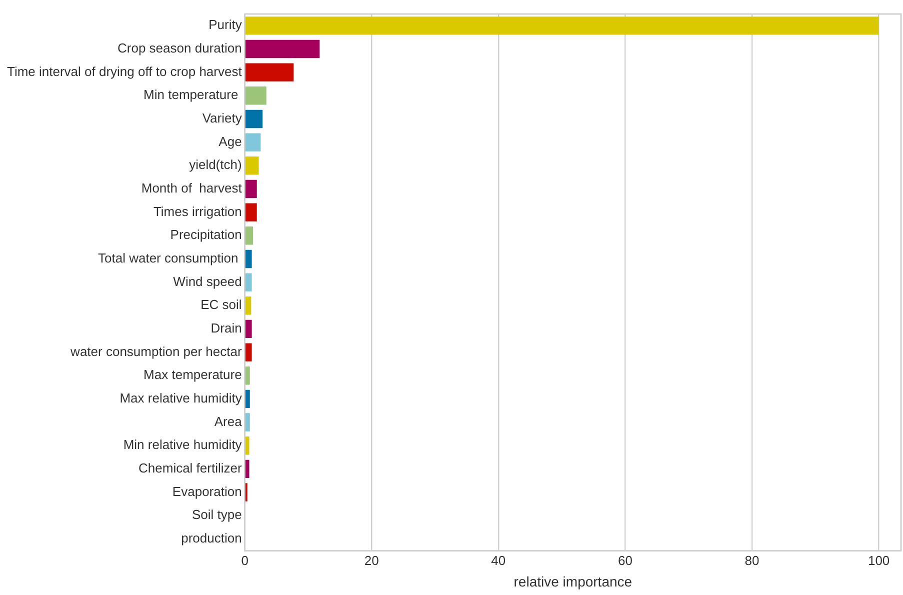  What do you see at coordinates (498, 560) in the screenshot?
I see `x-tick-label: 40` at bounding box center [498, 560].